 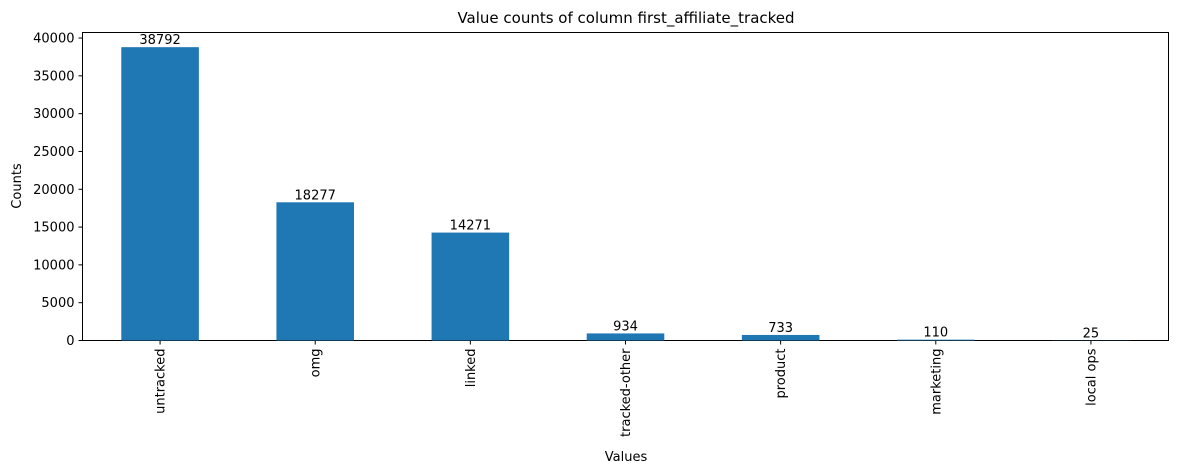 I want to click on y-tick-label: 0, so click(x=70, y=341).